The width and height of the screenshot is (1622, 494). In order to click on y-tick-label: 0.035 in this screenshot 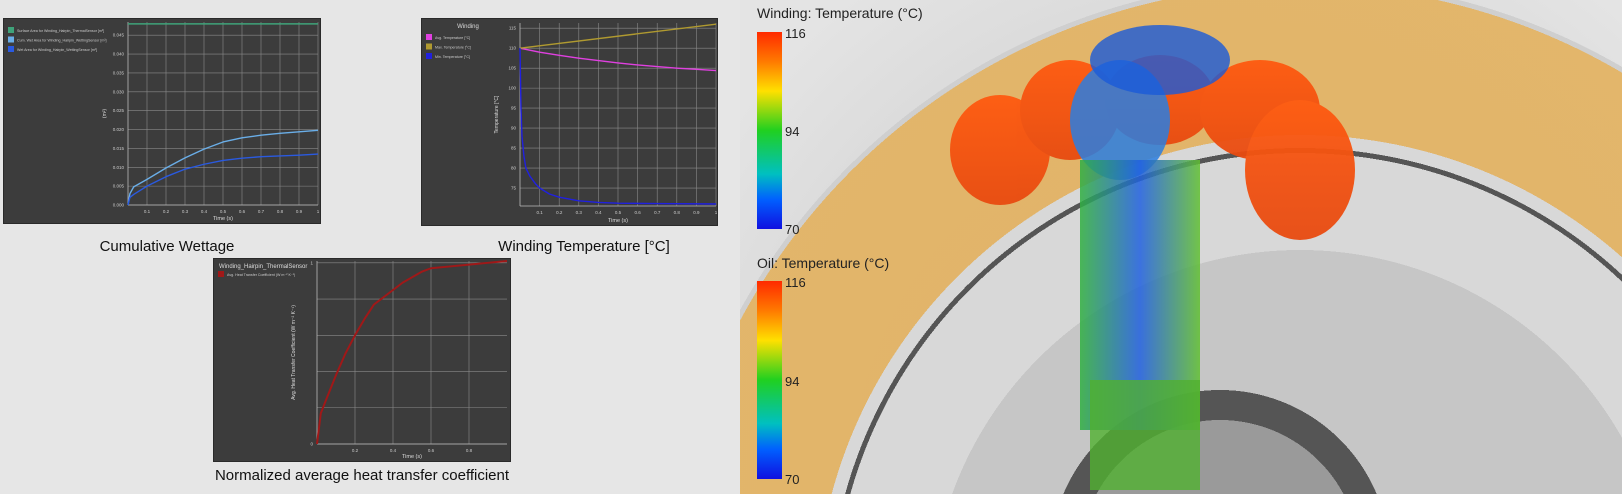, I will do `click(119, 72)`.